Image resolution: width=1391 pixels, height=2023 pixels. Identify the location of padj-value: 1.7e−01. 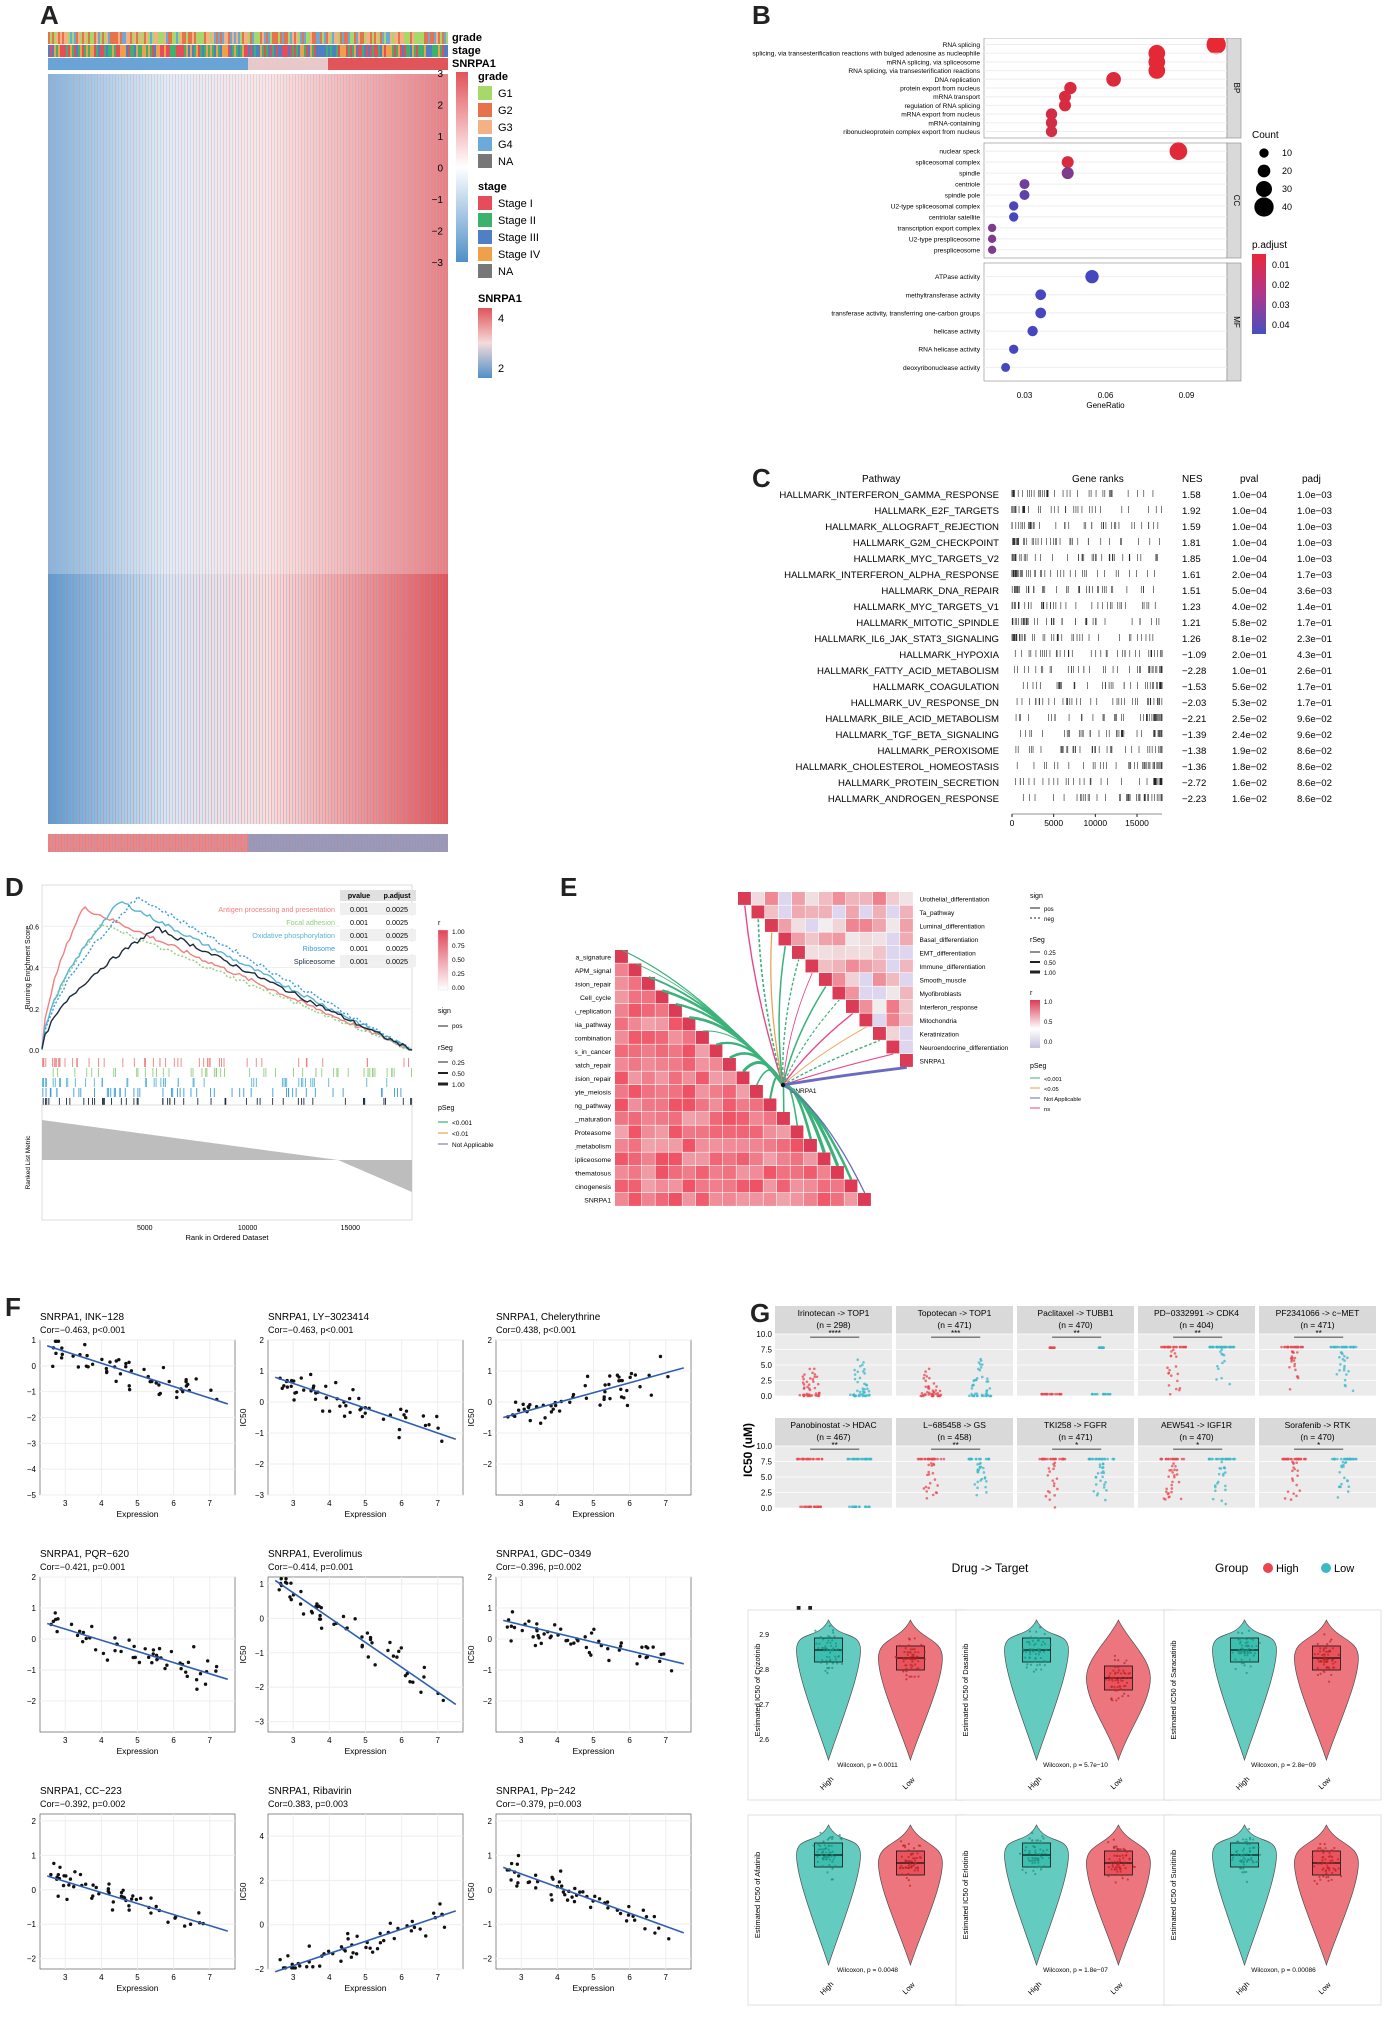
(1314, 687).